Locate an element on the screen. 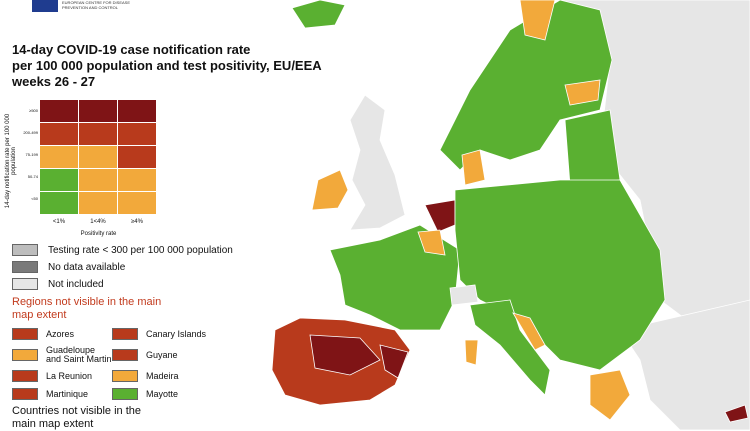  matrix-row-label: <50 is located at coordinates (34, 198).